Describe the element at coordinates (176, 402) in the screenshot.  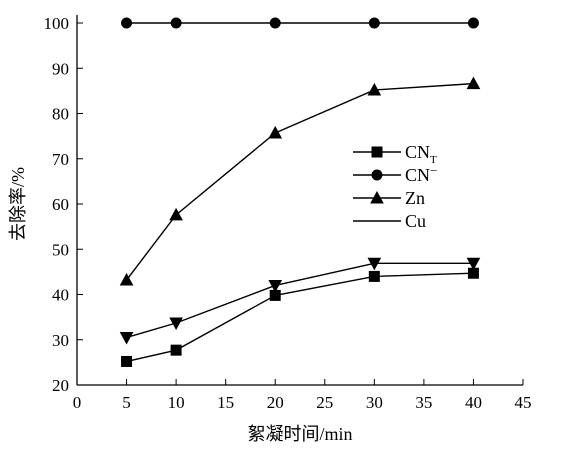
I see `x-tick-label: 10` at that location.